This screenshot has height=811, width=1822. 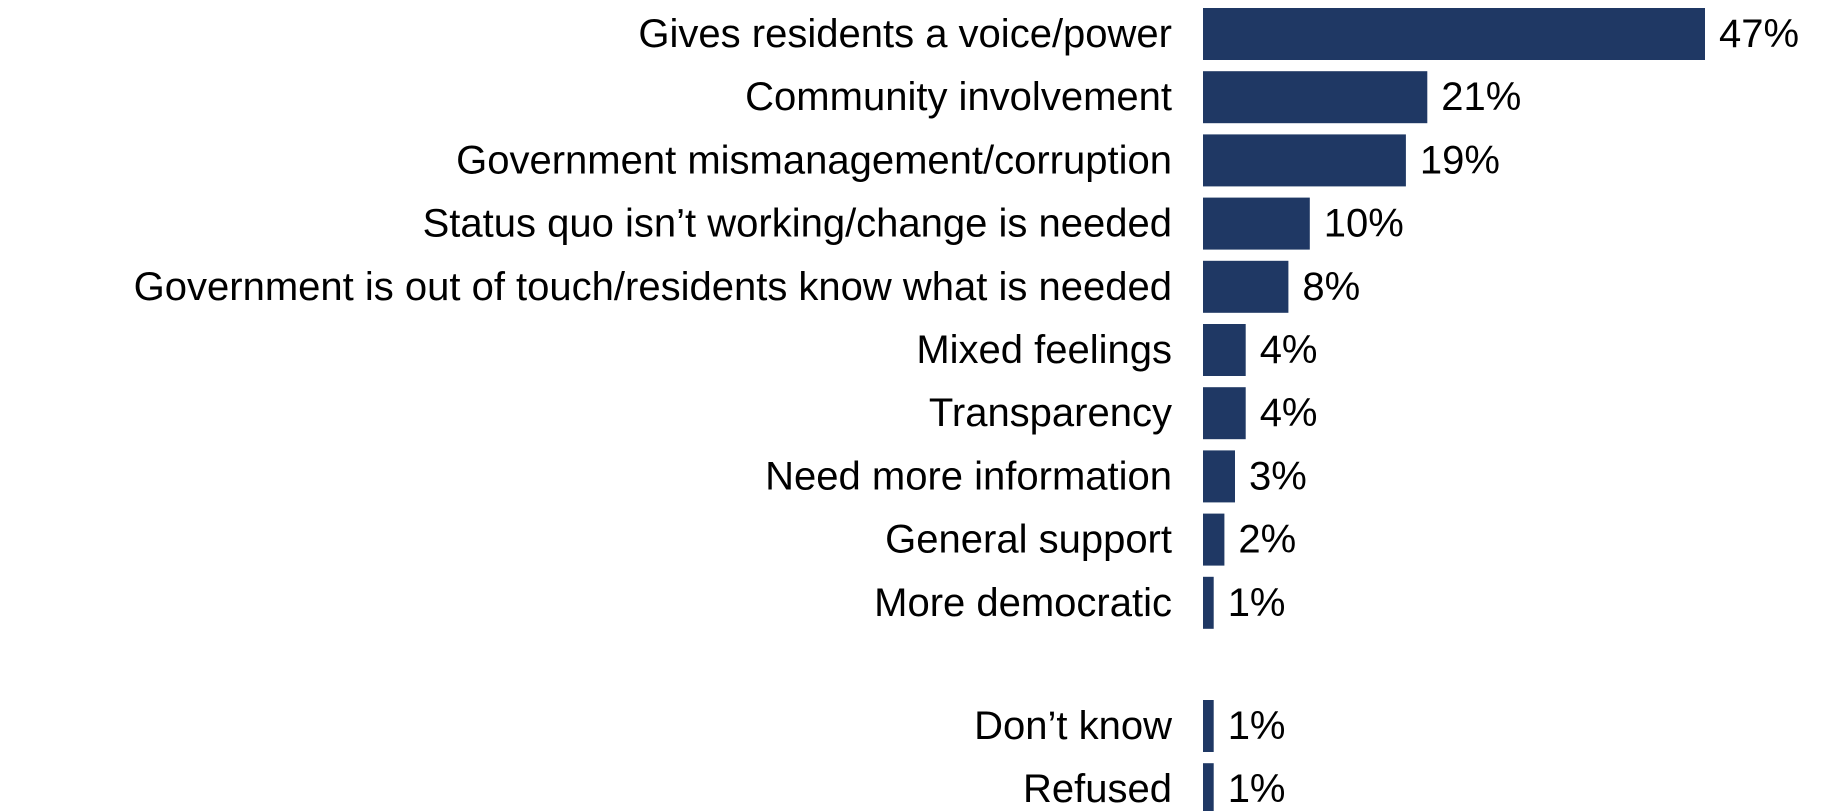 I want to click on bar-gives-residents-a-voice-power, so click(x=1454, y=34).